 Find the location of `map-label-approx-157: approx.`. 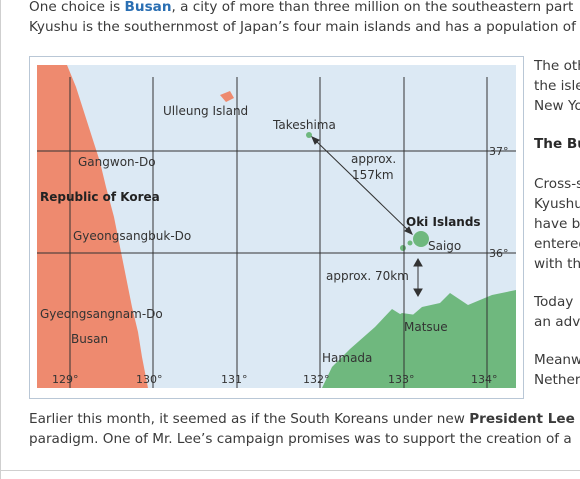

map-label-approx-157: approx. is located at coordinates (373, 159).